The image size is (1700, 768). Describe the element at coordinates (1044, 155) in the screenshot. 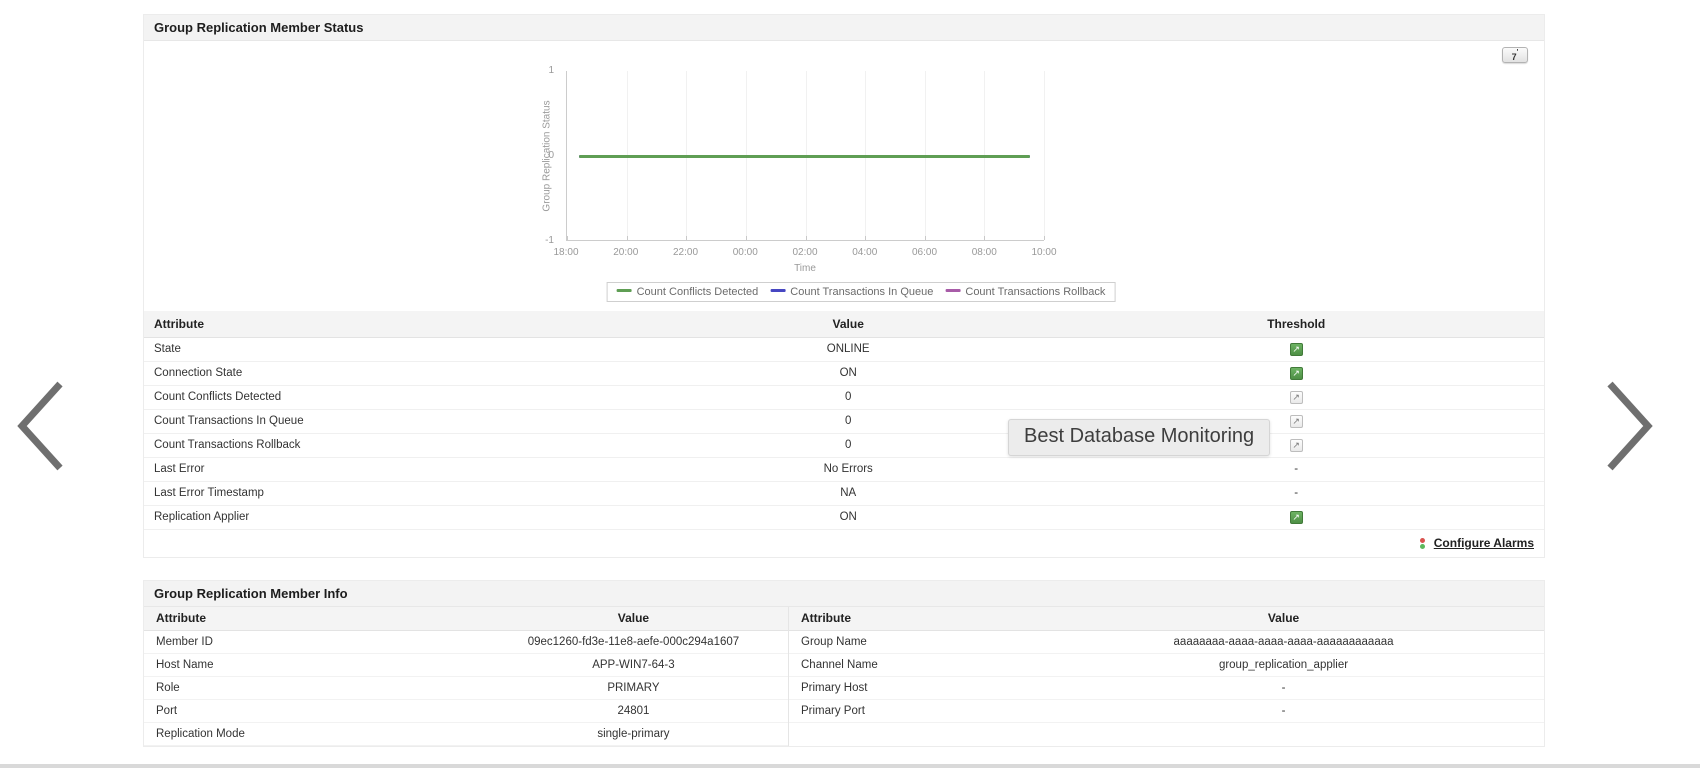

I see `gridline` at that location.